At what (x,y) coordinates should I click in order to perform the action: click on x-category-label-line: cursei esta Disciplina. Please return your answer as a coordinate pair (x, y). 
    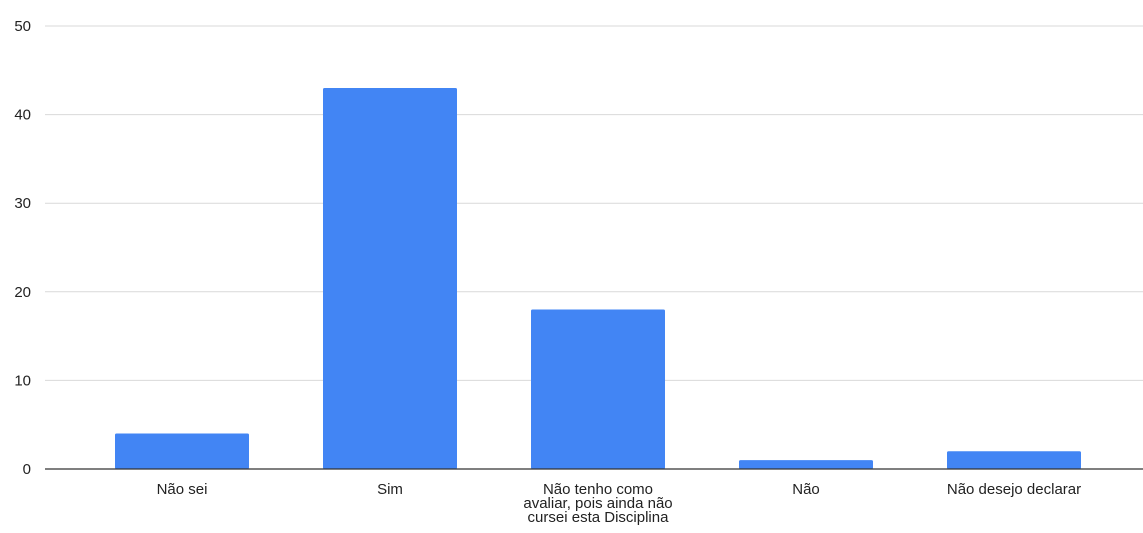
    Looking at the image, I should click on (599, 517).